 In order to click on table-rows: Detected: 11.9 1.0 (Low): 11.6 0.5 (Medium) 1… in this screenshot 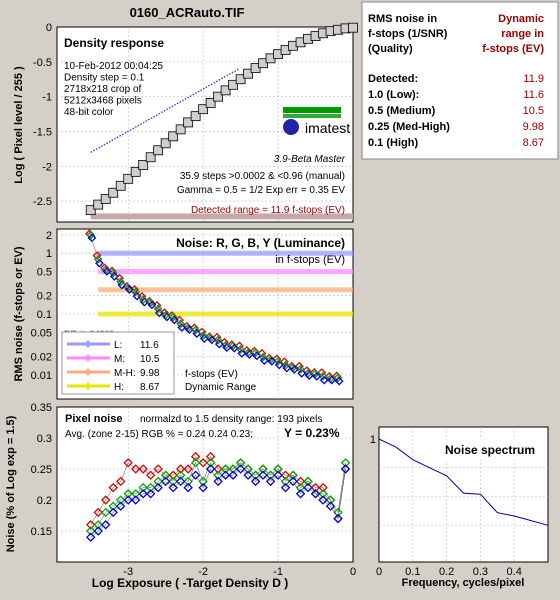, I will do `click(456, 111)`.